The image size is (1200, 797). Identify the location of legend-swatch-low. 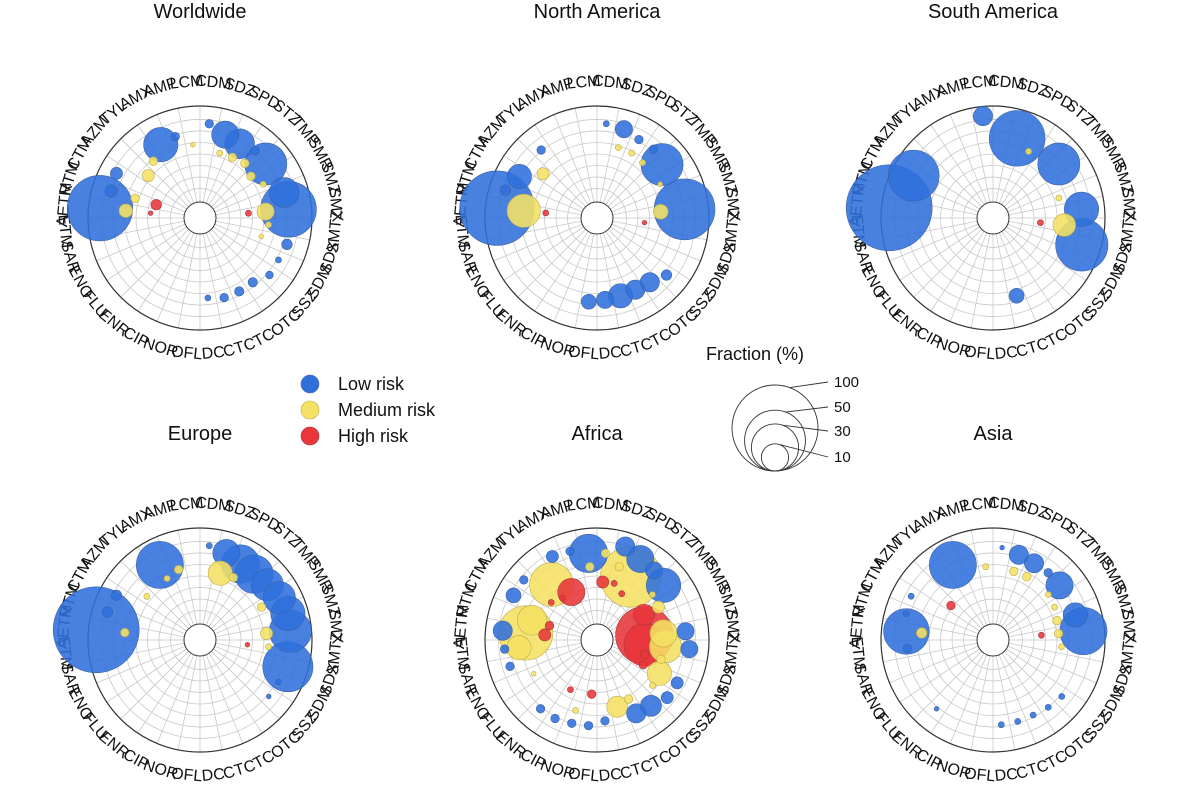
(310, 384).